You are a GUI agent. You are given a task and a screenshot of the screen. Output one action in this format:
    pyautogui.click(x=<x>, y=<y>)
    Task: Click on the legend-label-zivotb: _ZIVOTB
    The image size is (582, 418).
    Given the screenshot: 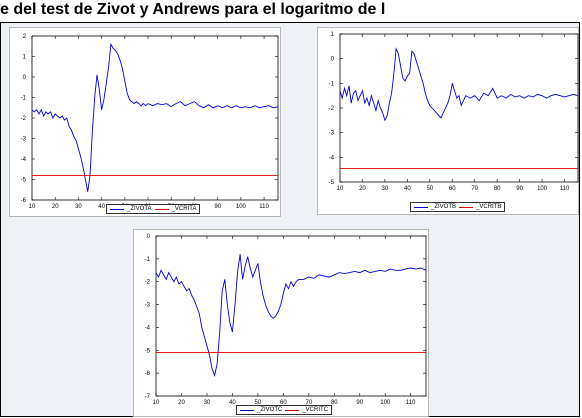 What is the action you would take?
    pyautogui.click(x=444, y=207)
    